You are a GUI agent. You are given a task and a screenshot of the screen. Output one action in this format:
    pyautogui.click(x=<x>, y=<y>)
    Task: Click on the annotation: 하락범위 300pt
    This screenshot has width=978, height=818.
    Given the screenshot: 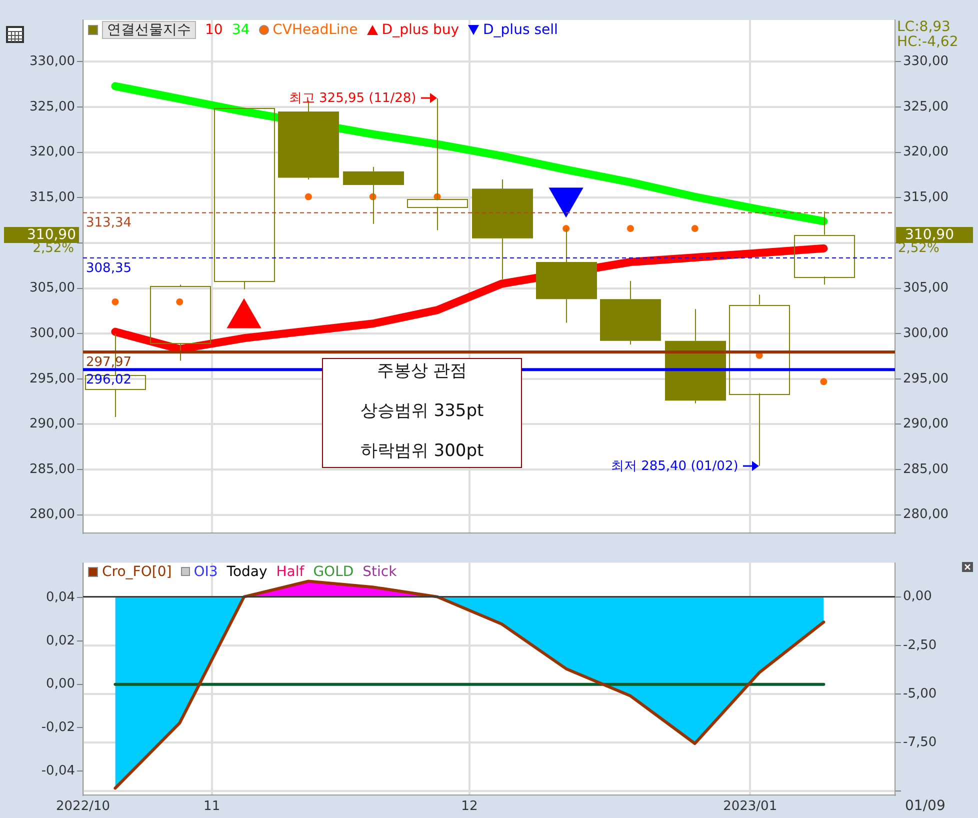 What is the action you would take?
    pyautogui.click(x=422, y=451)
    